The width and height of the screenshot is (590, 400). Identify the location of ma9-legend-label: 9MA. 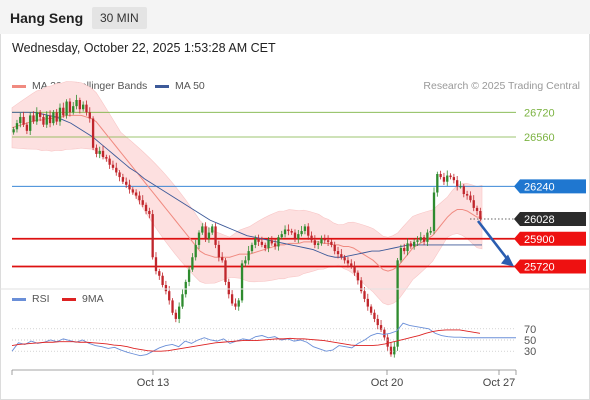
(93, 299).